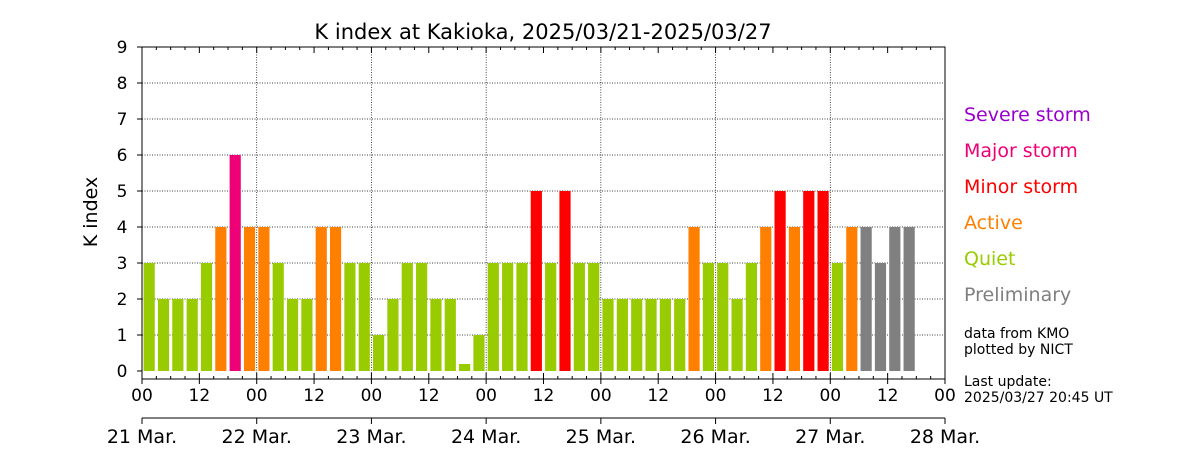 The image size is (1181, 472). What do you see at coordinates (715, 437) in the screenshot?
I see `date-tick-label: 26 Mar.` at bounding box center [715, 437].